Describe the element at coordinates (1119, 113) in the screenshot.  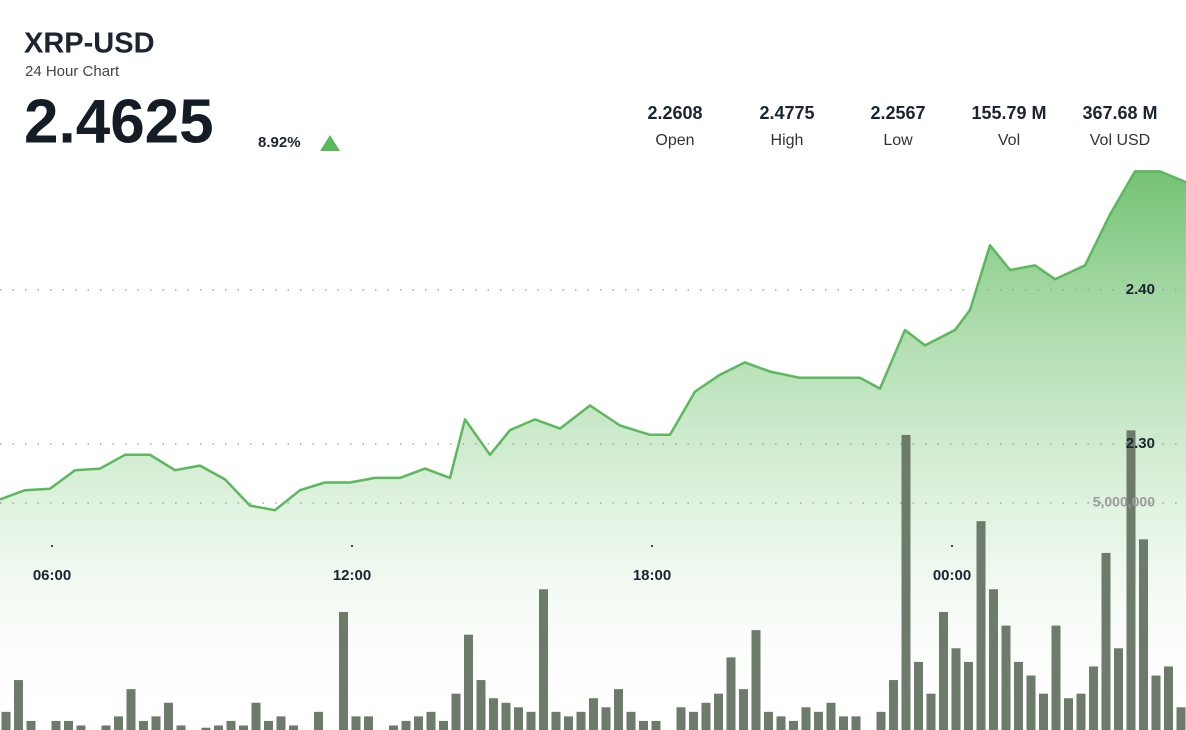
I see `stat-value: 367.68 M` at that location.